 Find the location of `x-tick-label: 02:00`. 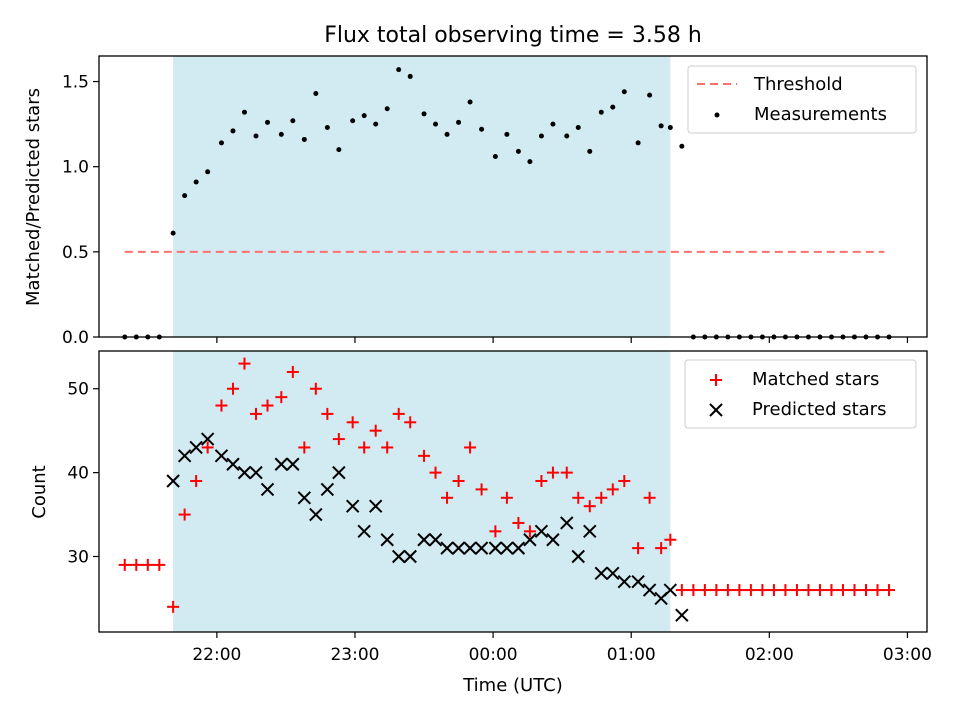

x-tick-label: 02:00 is located at coordinates (769, 655).